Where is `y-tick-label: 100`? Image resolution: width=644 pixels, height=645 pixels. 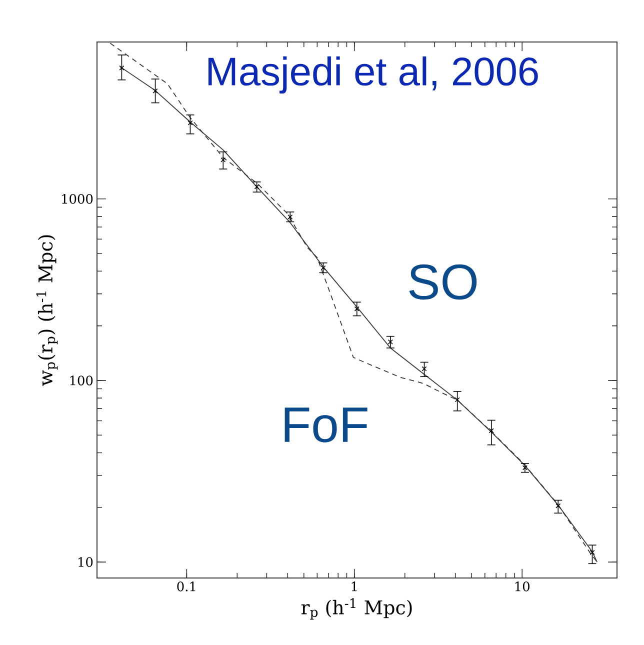 y-tick-label: 100 is located at coordinates (81, 381).